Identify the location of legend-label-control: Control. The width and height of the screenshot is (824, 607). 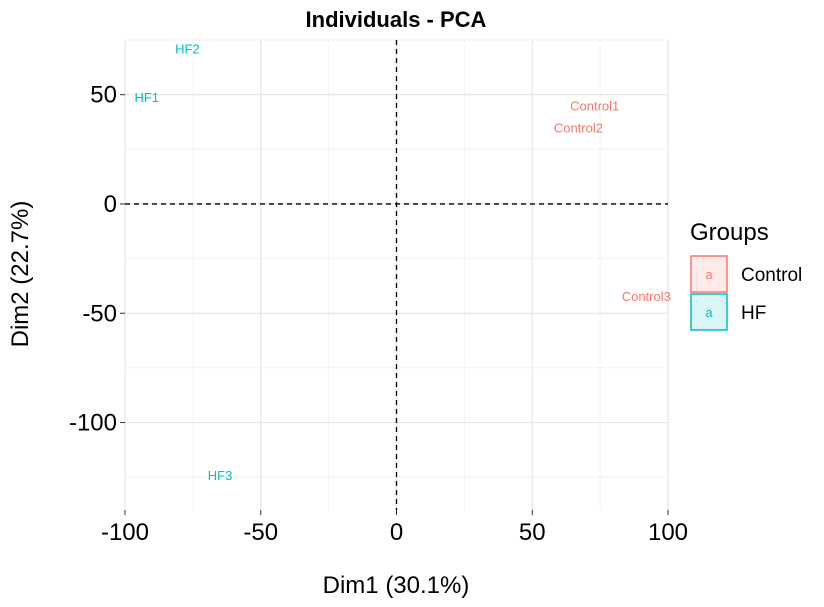
(771, 275).